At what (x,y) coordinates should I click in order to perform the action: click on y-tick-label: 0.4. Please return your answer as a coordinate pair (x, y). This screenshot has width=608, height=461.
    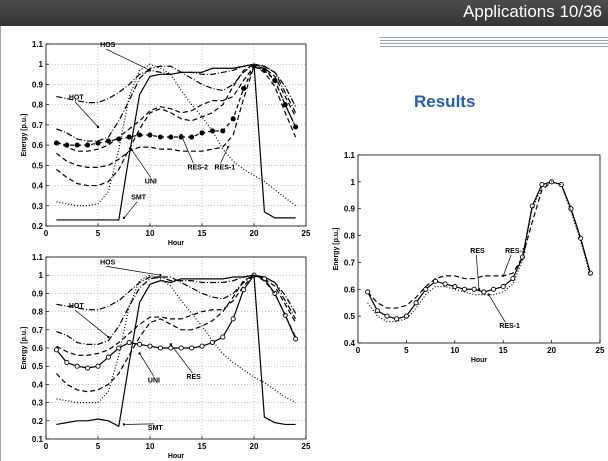
    Looking at the image, I should click on (38, 384).